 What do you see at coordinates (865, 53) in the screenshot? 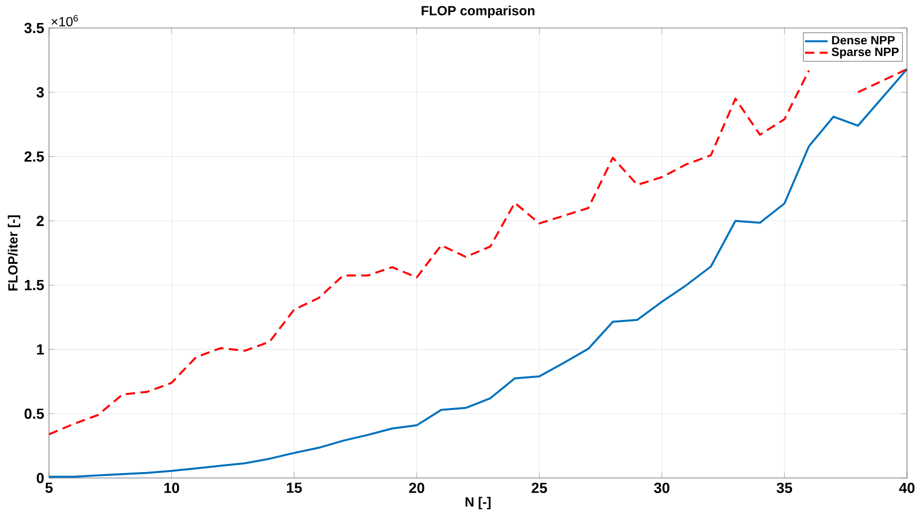
I see `legend-label: Sparse NPP` at bounding box center [865, 53].